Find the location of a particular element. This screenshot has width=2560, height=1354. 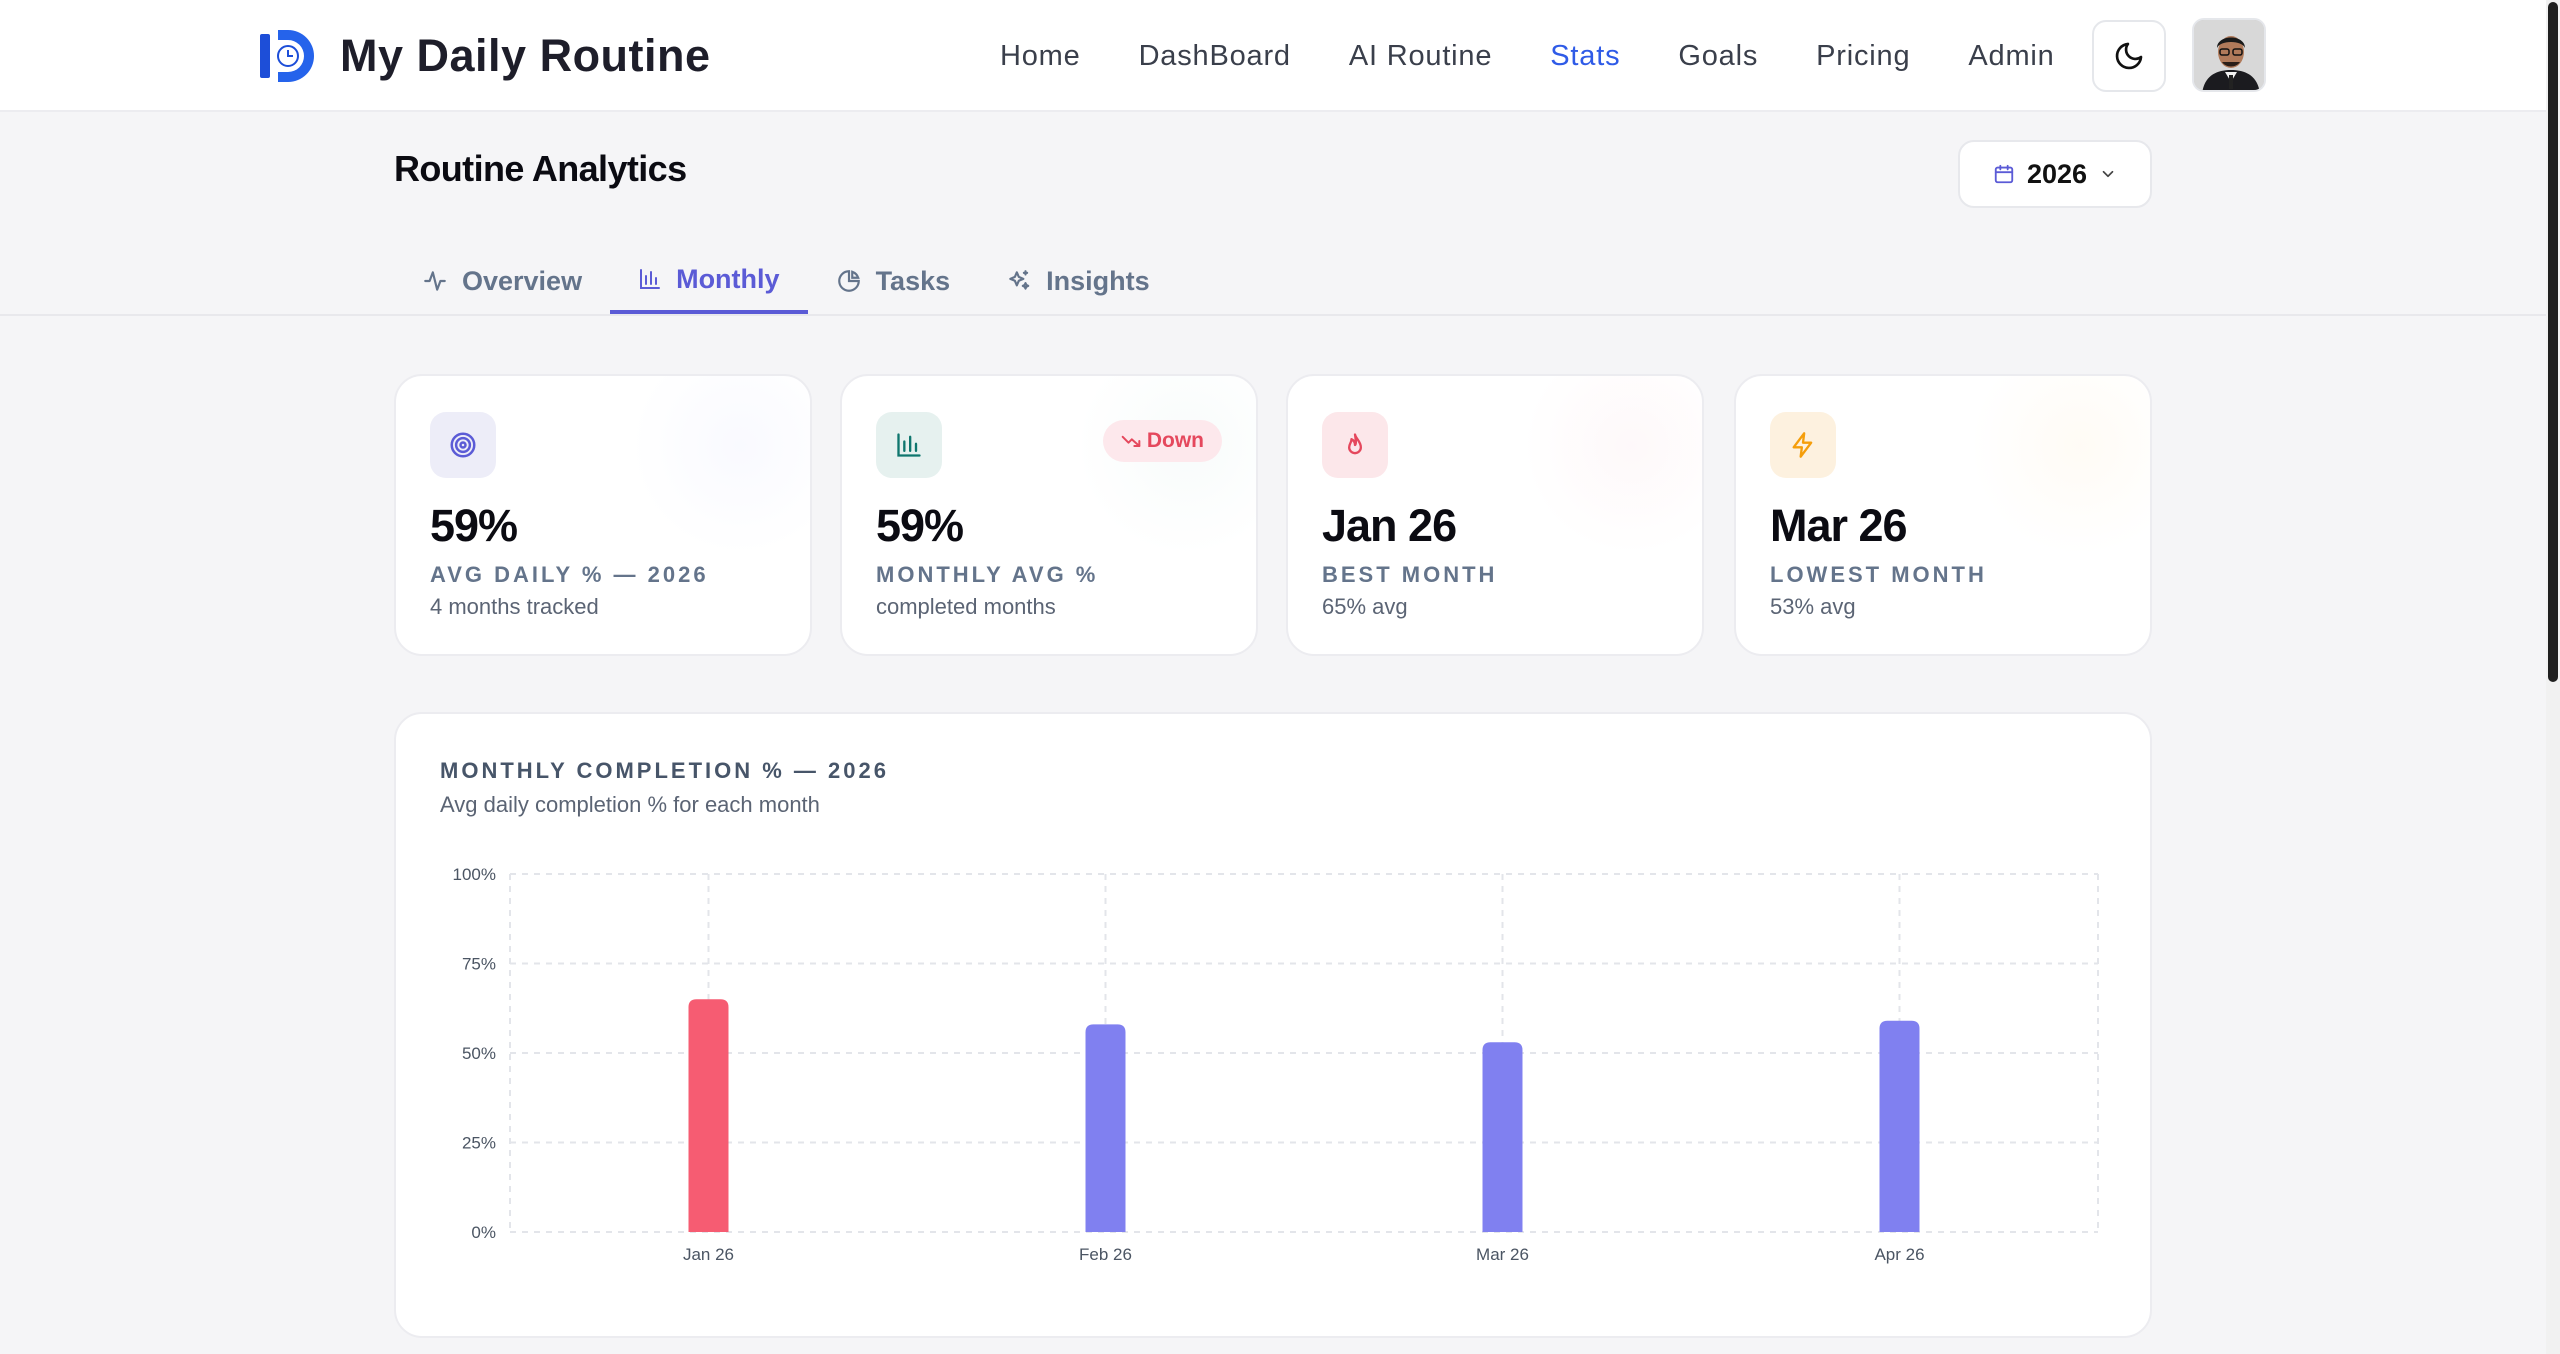

lightning-icon is located at coordinates (1802, 445).